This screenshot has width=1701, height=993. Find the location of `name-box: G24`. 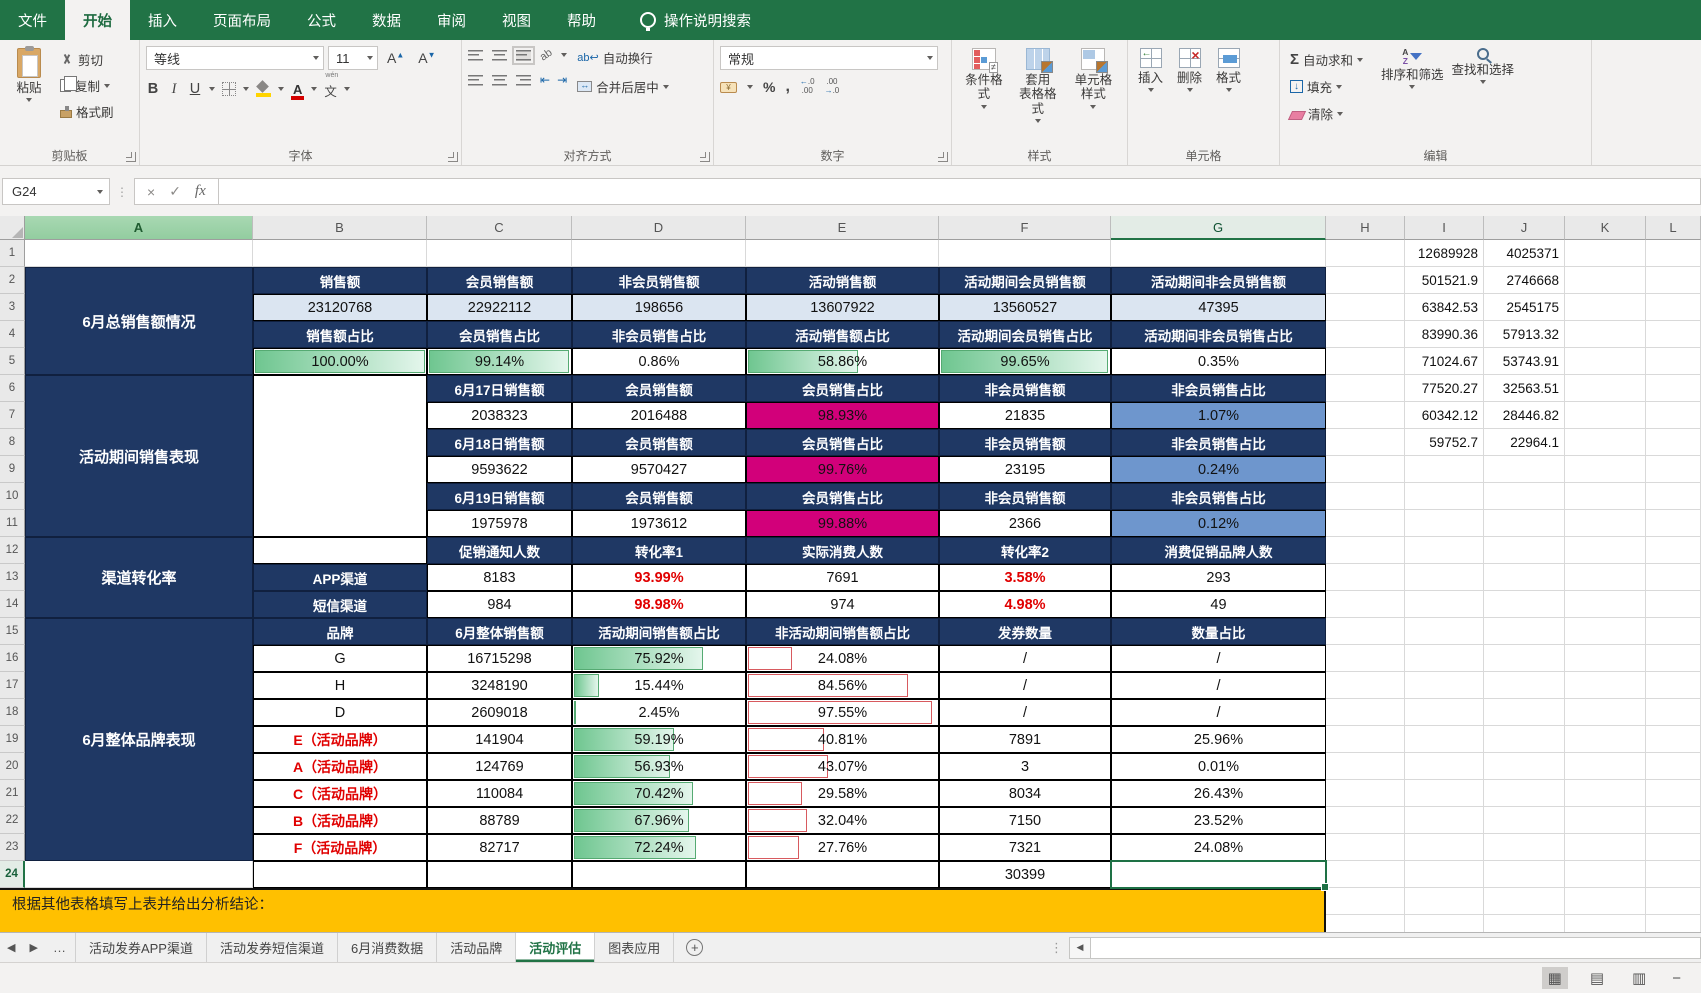

name-box: G24 is located at coordinates (56, 191).